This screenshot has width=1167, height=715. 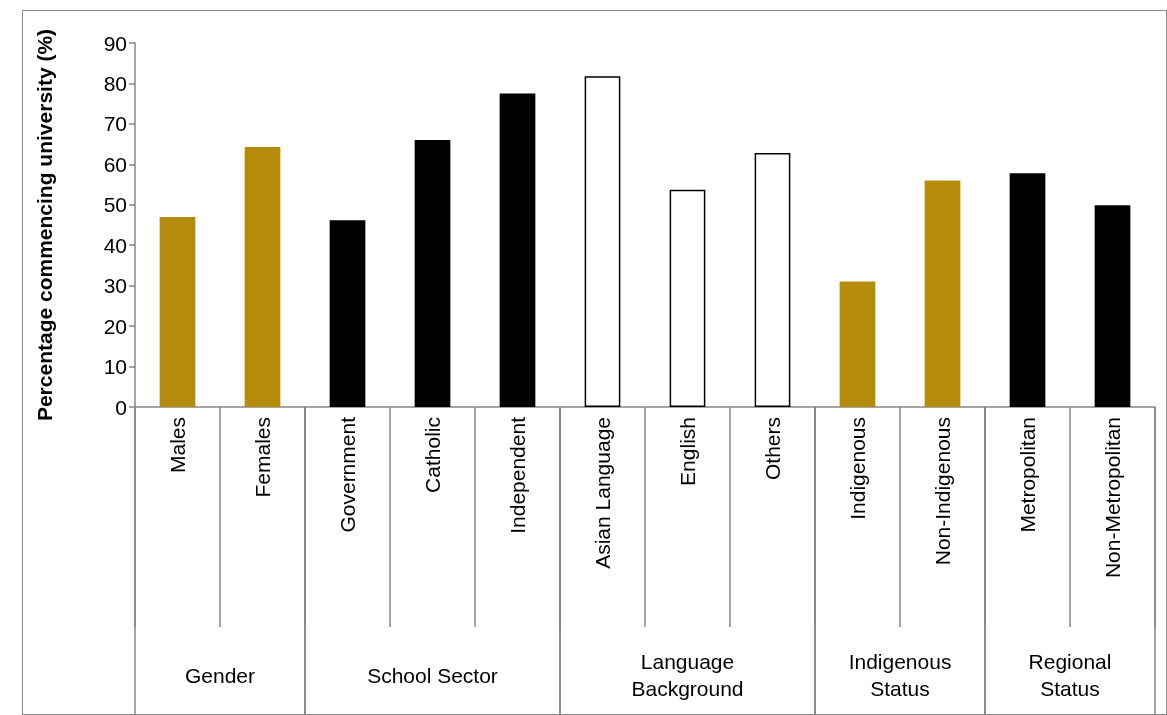 I want to click on y-tick-label: 90, so click(x=115, y=43).